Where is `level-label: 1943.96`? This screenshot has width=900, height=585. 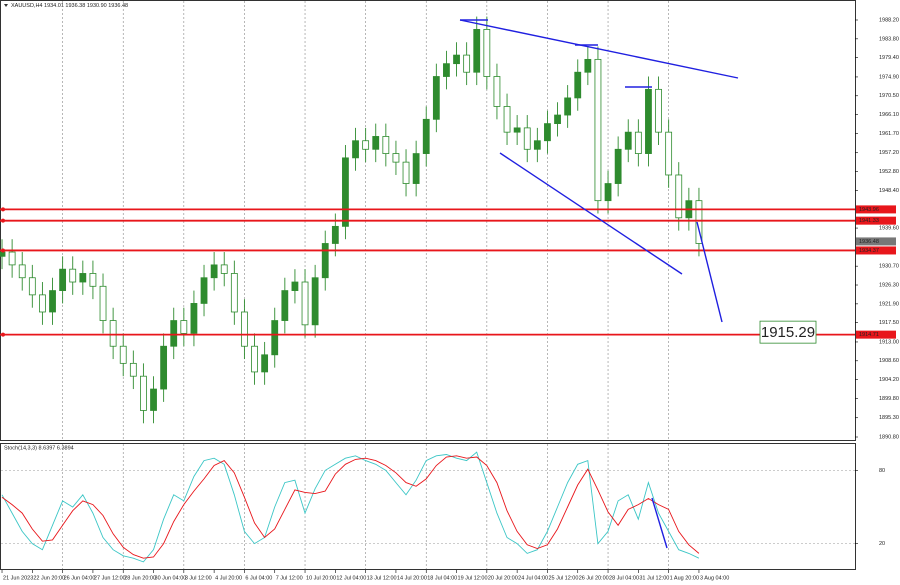 level-label: 1943.96 is located at coordinates (869, 210).